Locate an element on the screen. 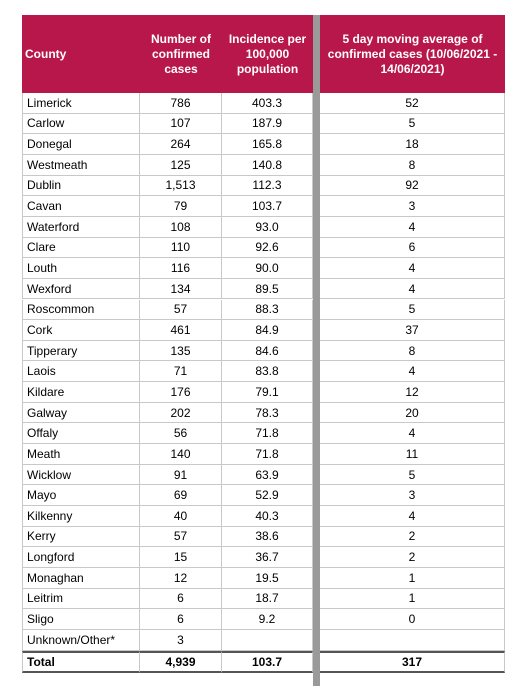 Image resolution: width=520 pixels, height=686 pixels. total-cell: 103.7 is located at coordinates (267, 661).